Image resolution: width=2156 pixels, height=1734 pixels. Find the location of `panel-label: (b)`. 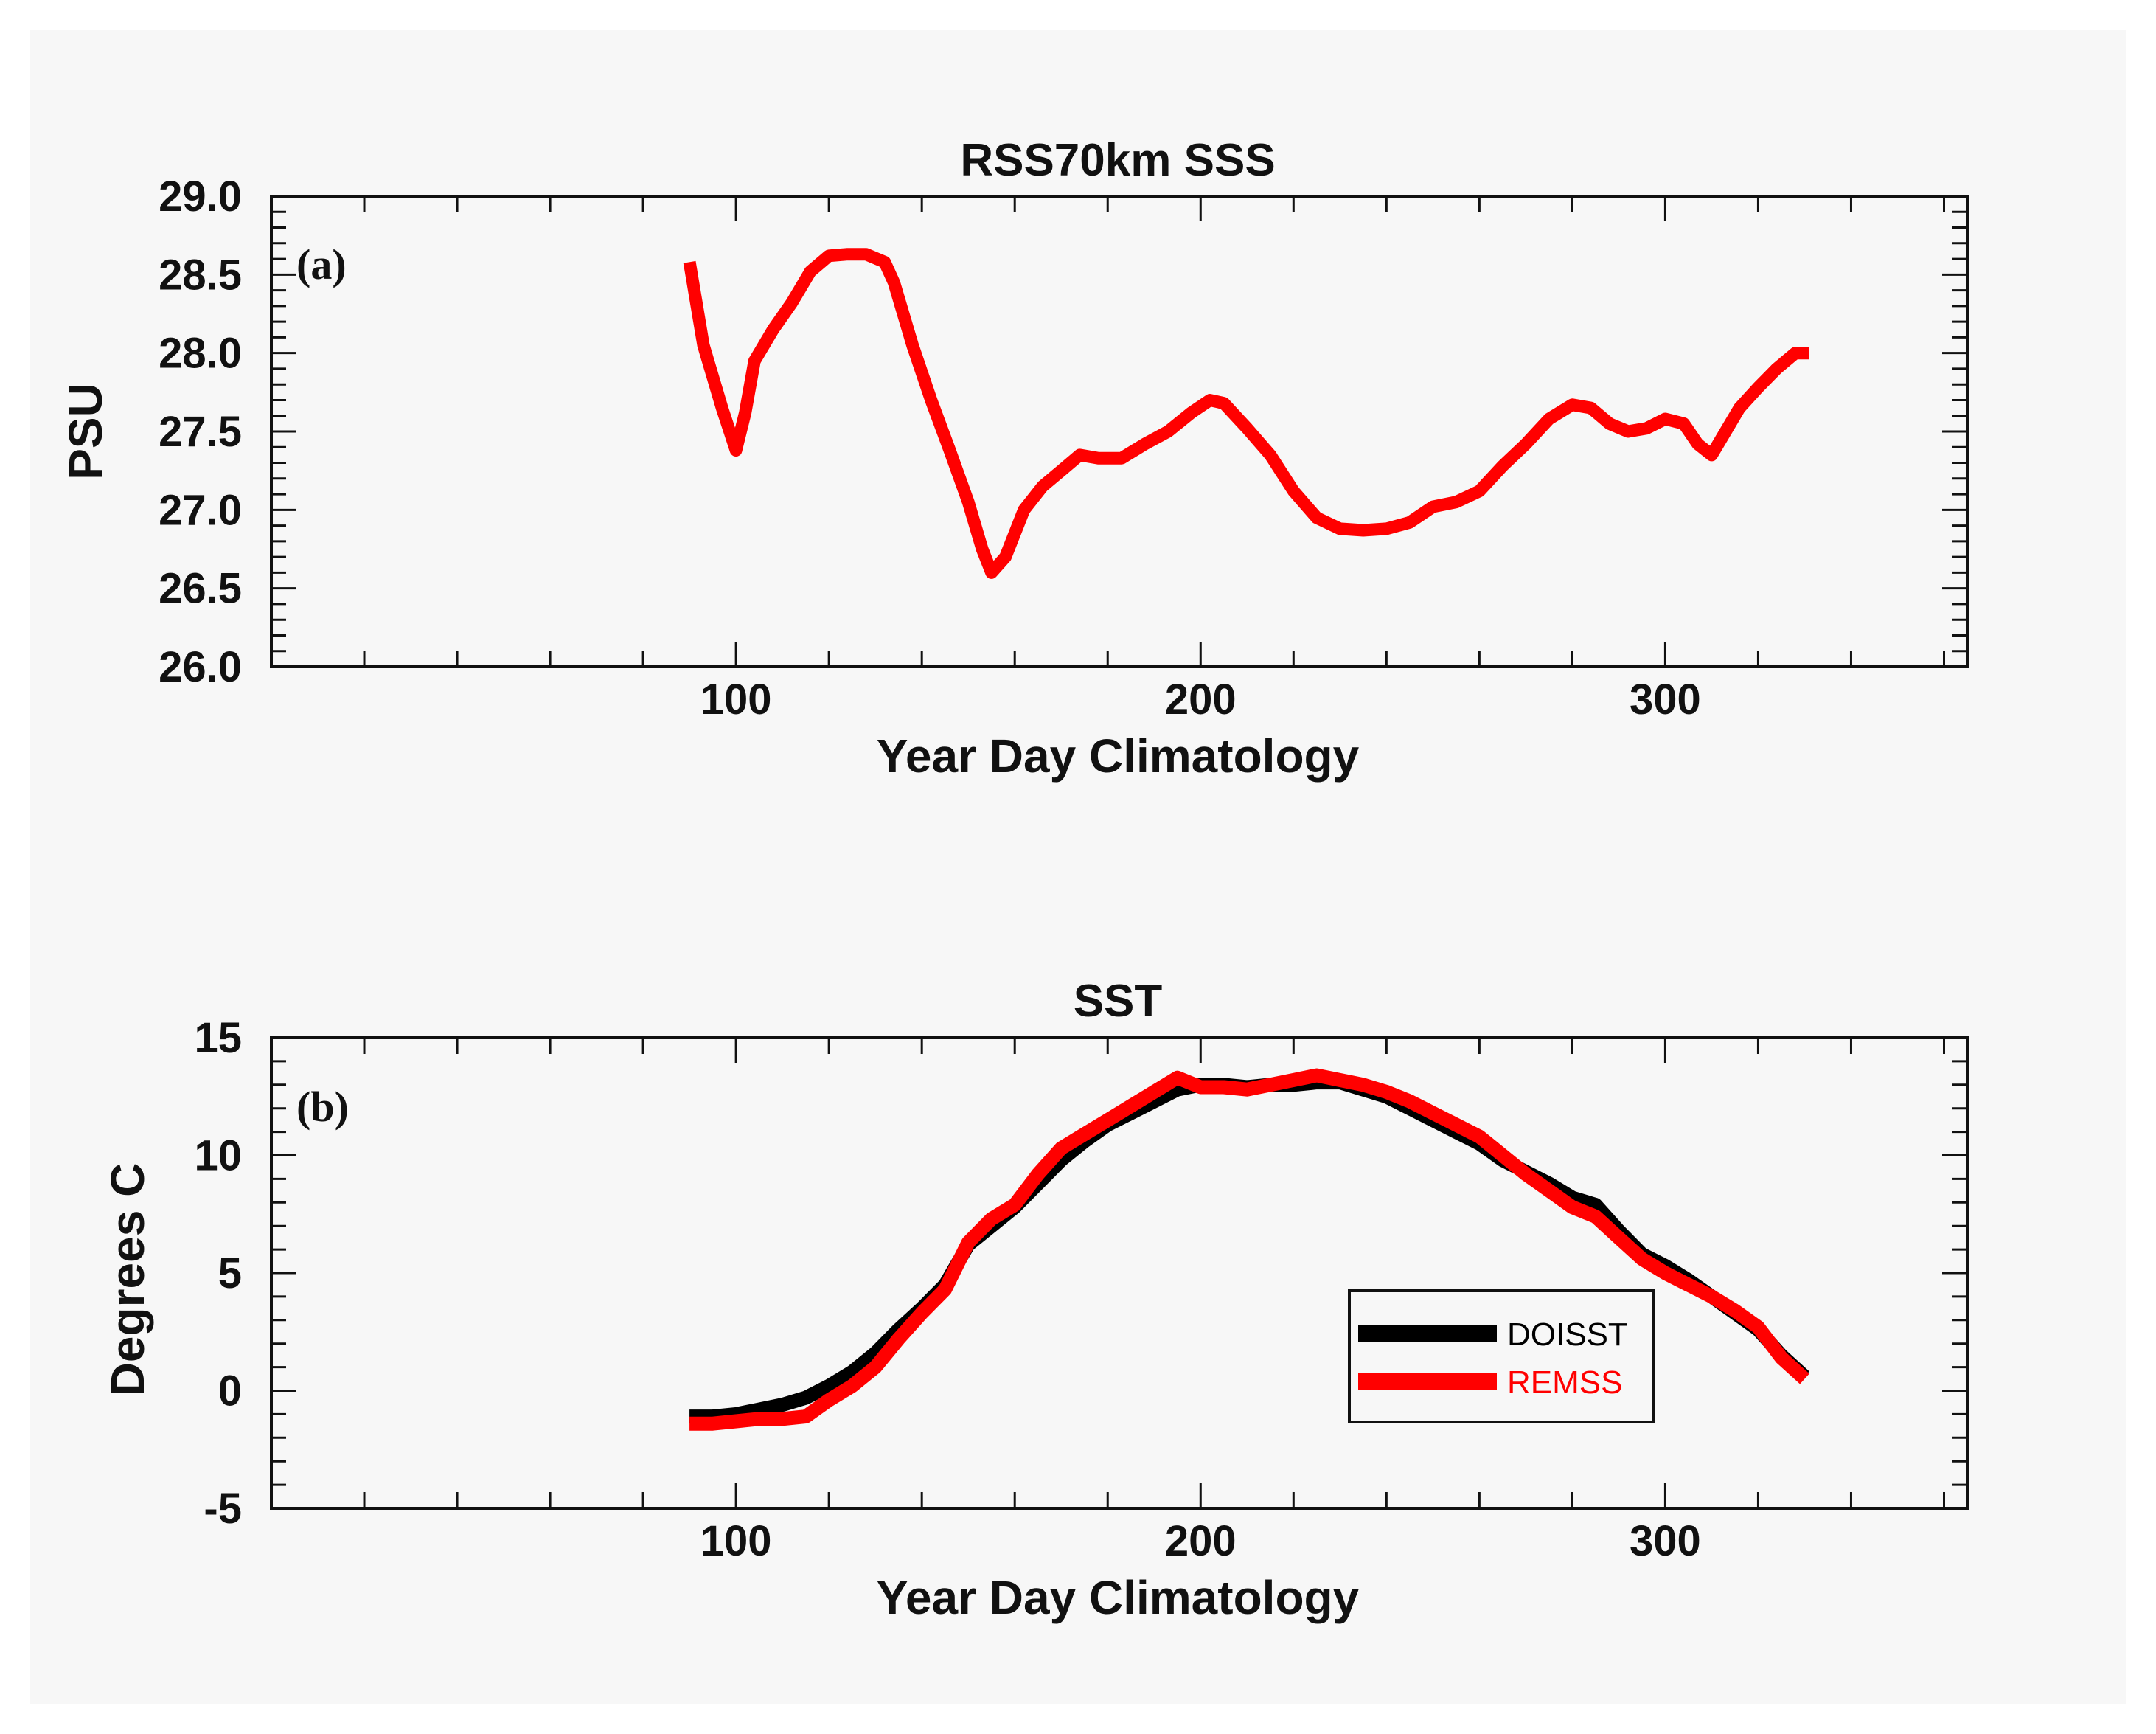

panel-label: (b) is located at coordinates (322, 1107).